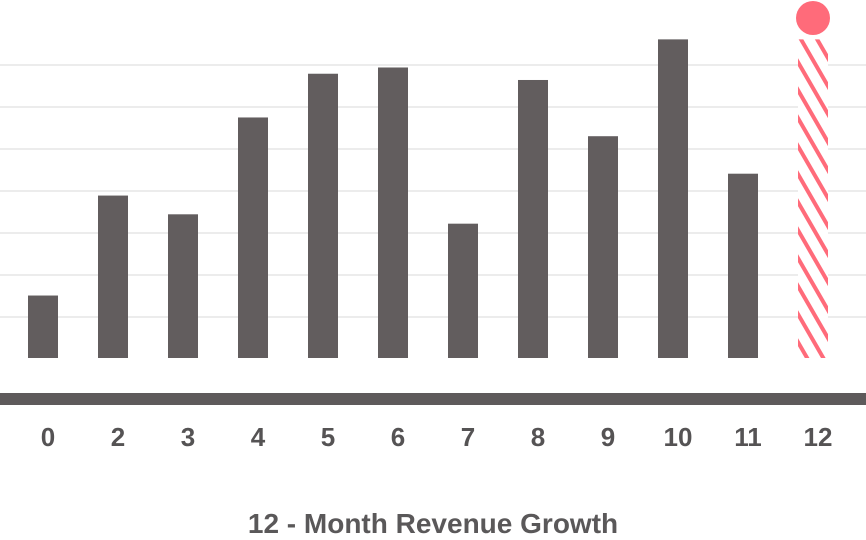 The image size is (866, 540). Describe the element at coordinates (608, 437) in the screenshot. I see `x-tick-label: 9` at that location.